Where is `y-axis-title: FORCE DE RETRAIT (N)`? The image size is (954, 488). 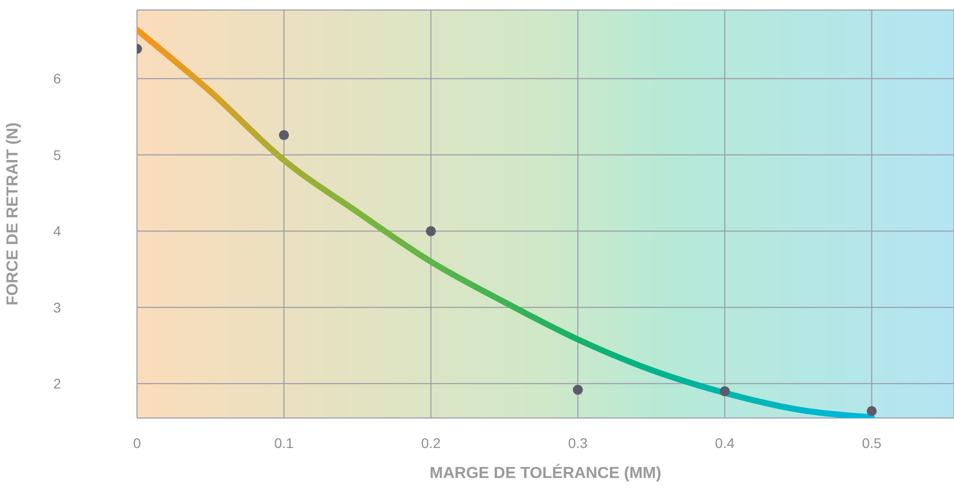
y-axis-title: FORCE DE RETRAIT (N) is located at coordinates (13, 214).